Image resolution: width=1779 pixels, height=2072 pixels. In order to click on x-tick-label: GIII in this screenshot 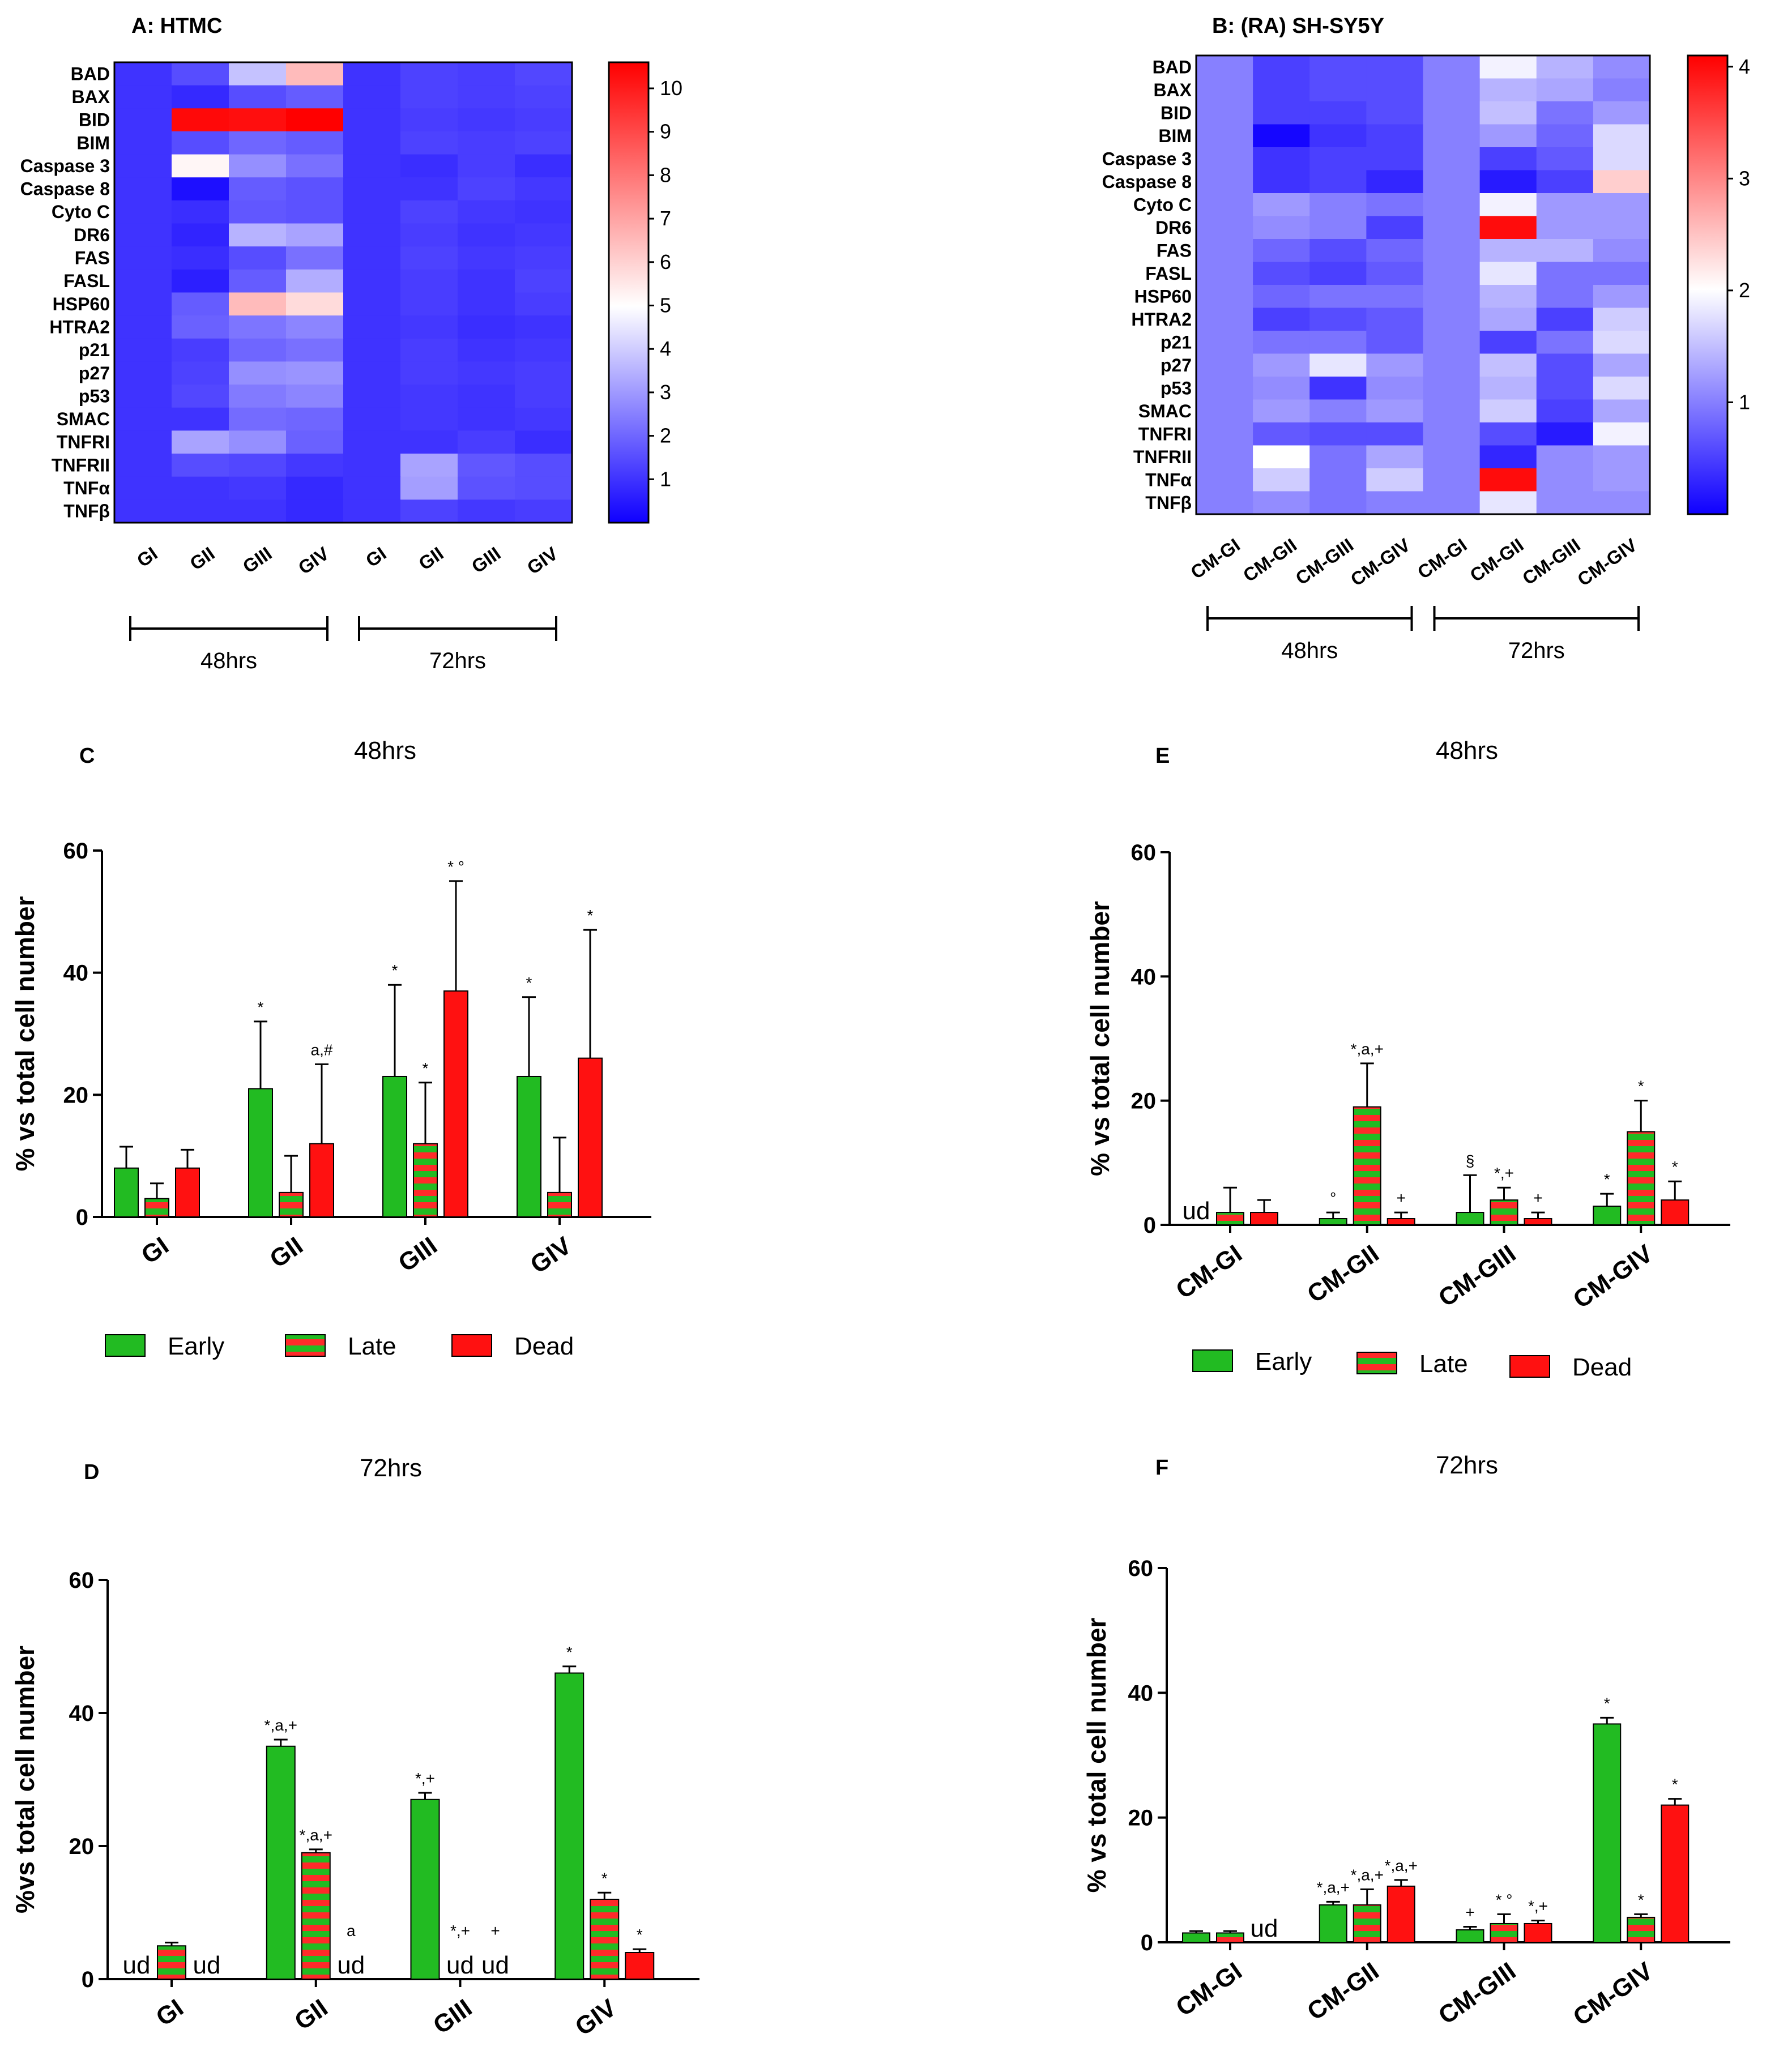, I will do `click(418, 1255)`.